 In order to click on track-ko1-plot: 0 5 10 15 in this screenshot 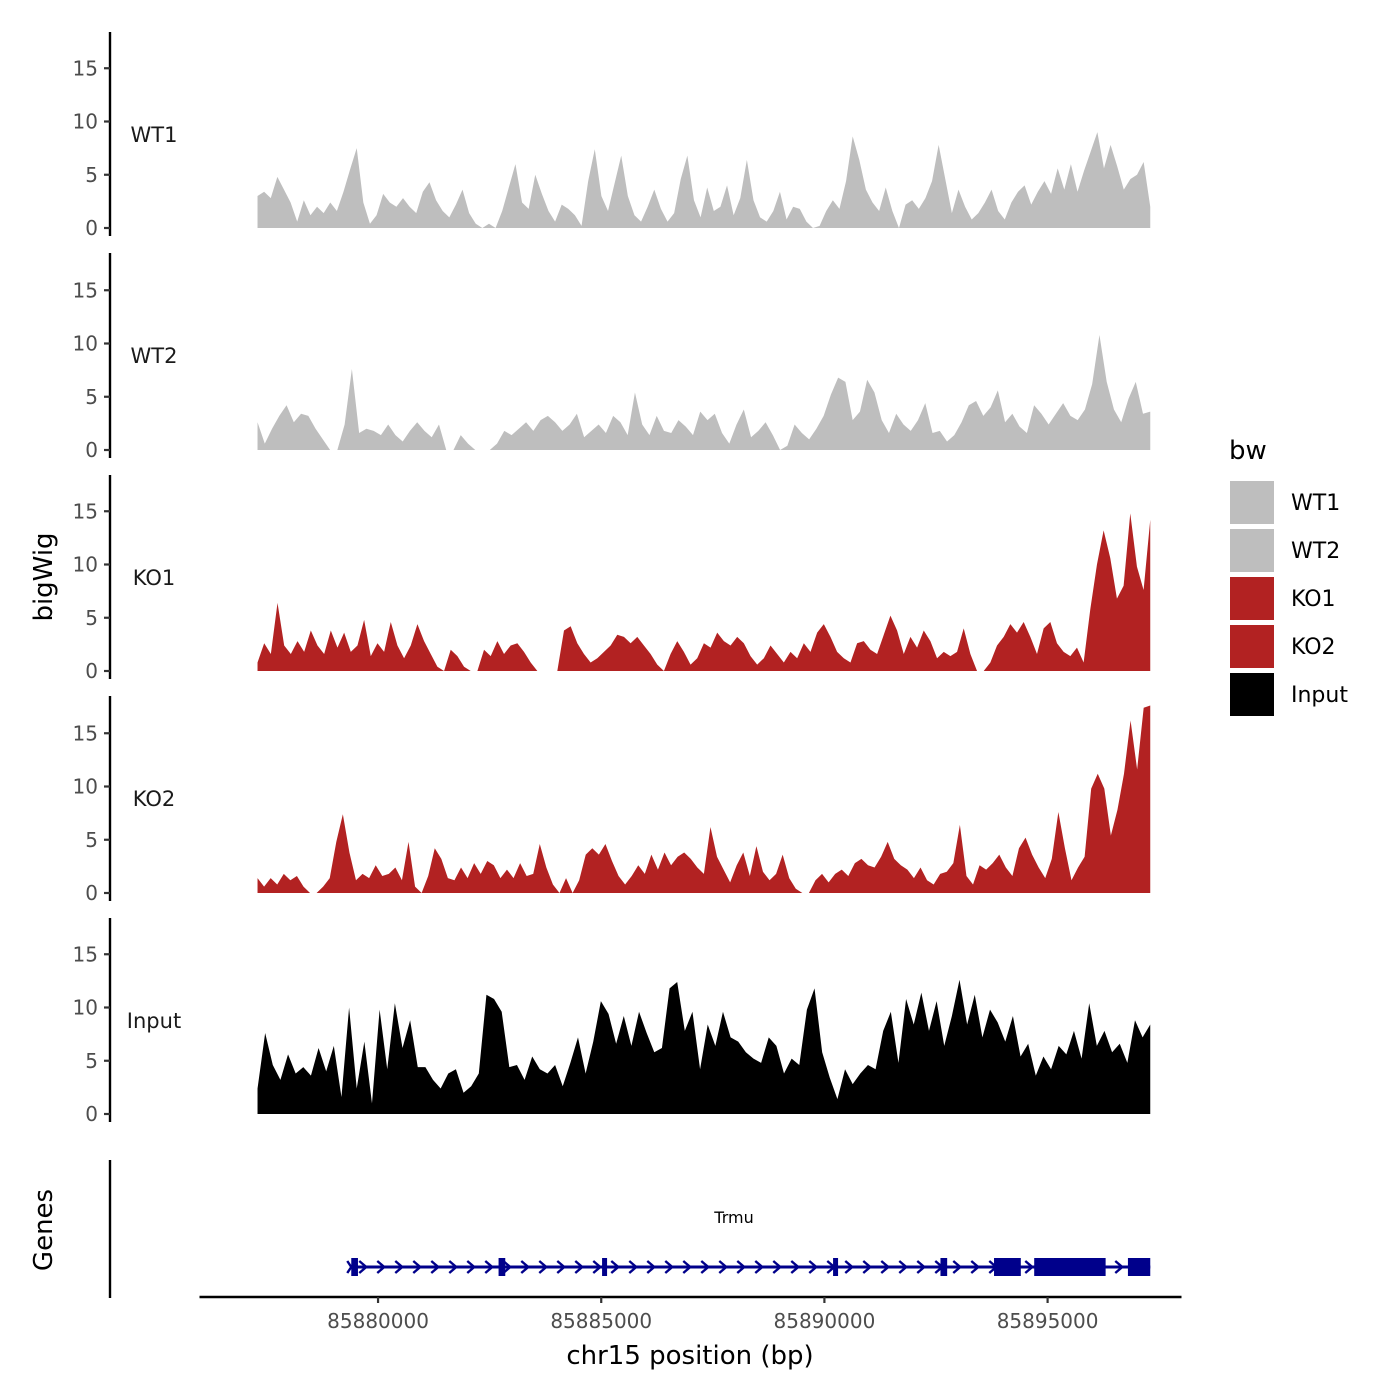, I will do `click(612, 579)`.